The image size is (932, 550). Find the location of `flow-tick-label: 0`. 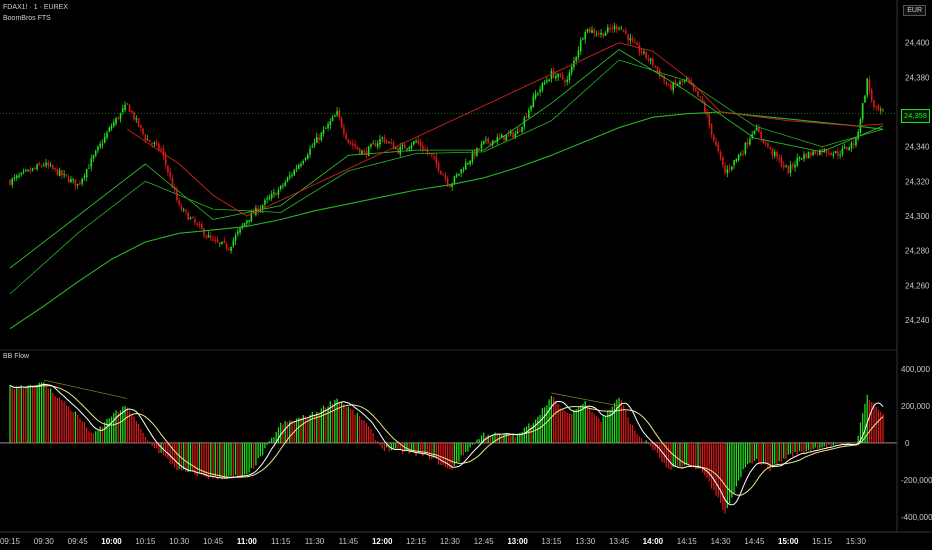

flow-tick-label: 0 is located at coordinates (907, 443).